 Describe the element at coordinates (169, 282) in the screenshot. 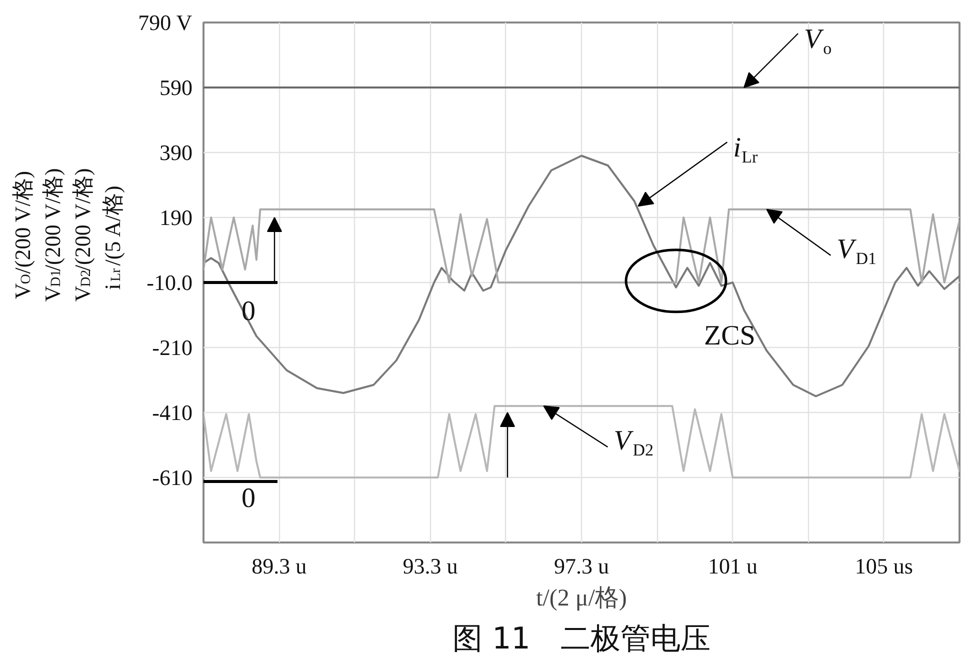

I see `y-tick-label: -10.0` at that location.